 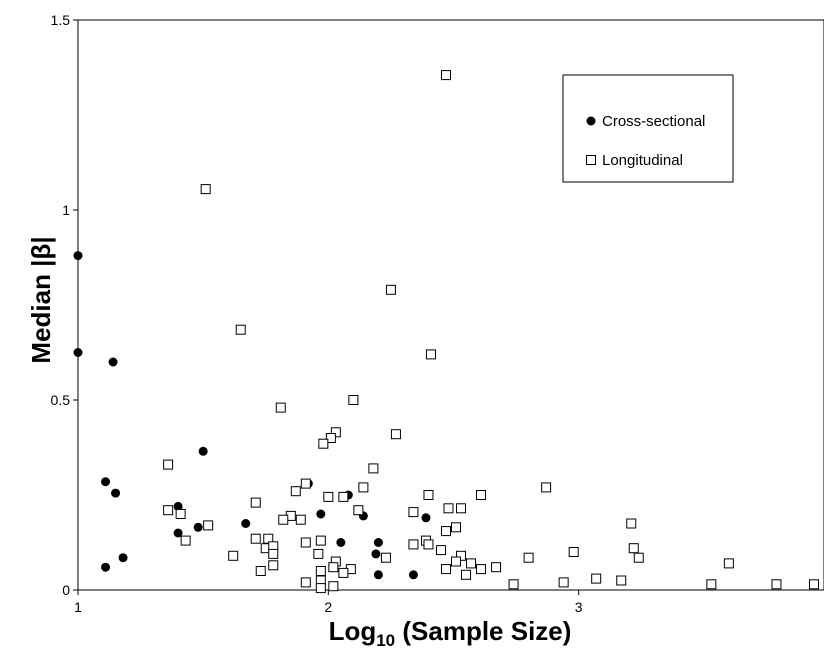 I want to click on x-tick-label: 1, so click(x=78, y=607).